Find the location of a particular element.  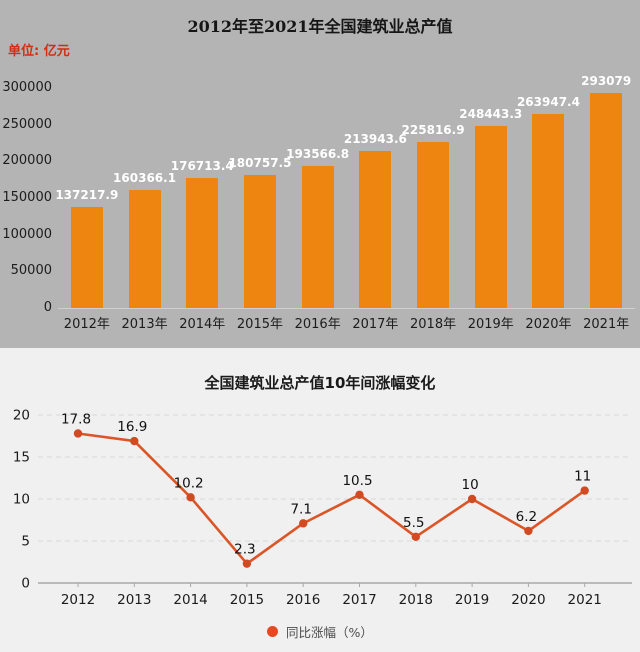

bar-value-label: 180757.5 is located at coordinates (260, 163).